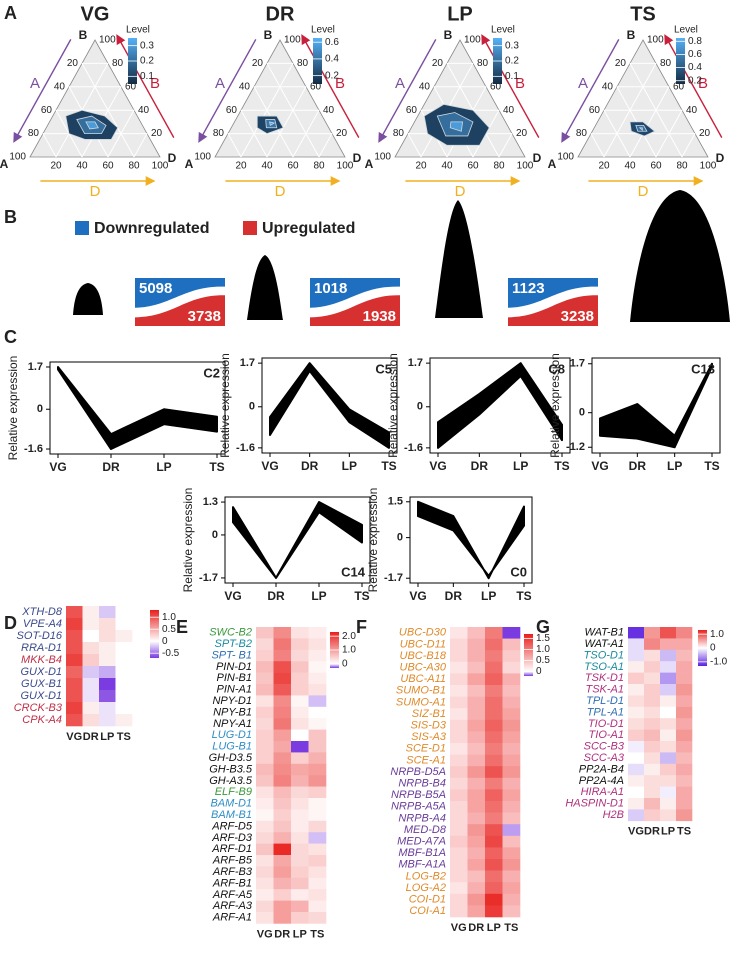 The image size is (736, 963). What do you see at coordinates (355, 293) in the screenshot?
I see `downregulated-region` at bounding box center [355, 293].